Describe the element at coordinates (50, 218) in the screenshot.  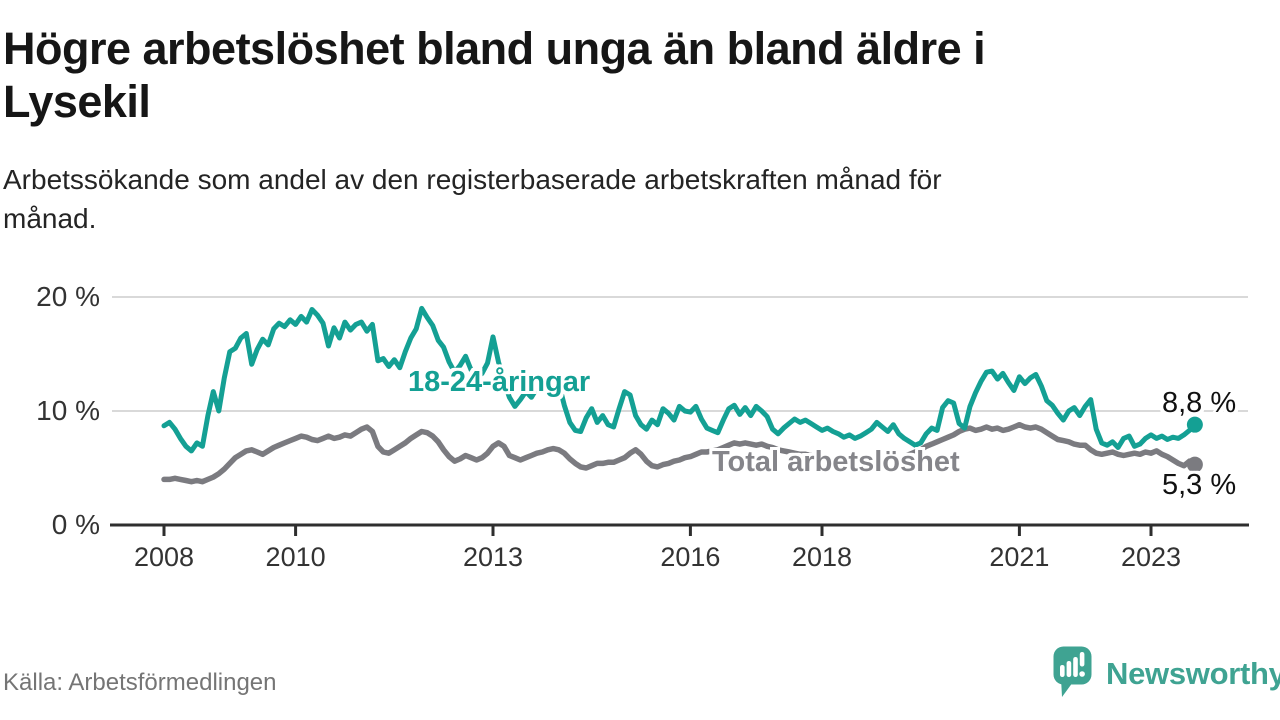
I see `page-subtitle-line2: månad.` at that location.